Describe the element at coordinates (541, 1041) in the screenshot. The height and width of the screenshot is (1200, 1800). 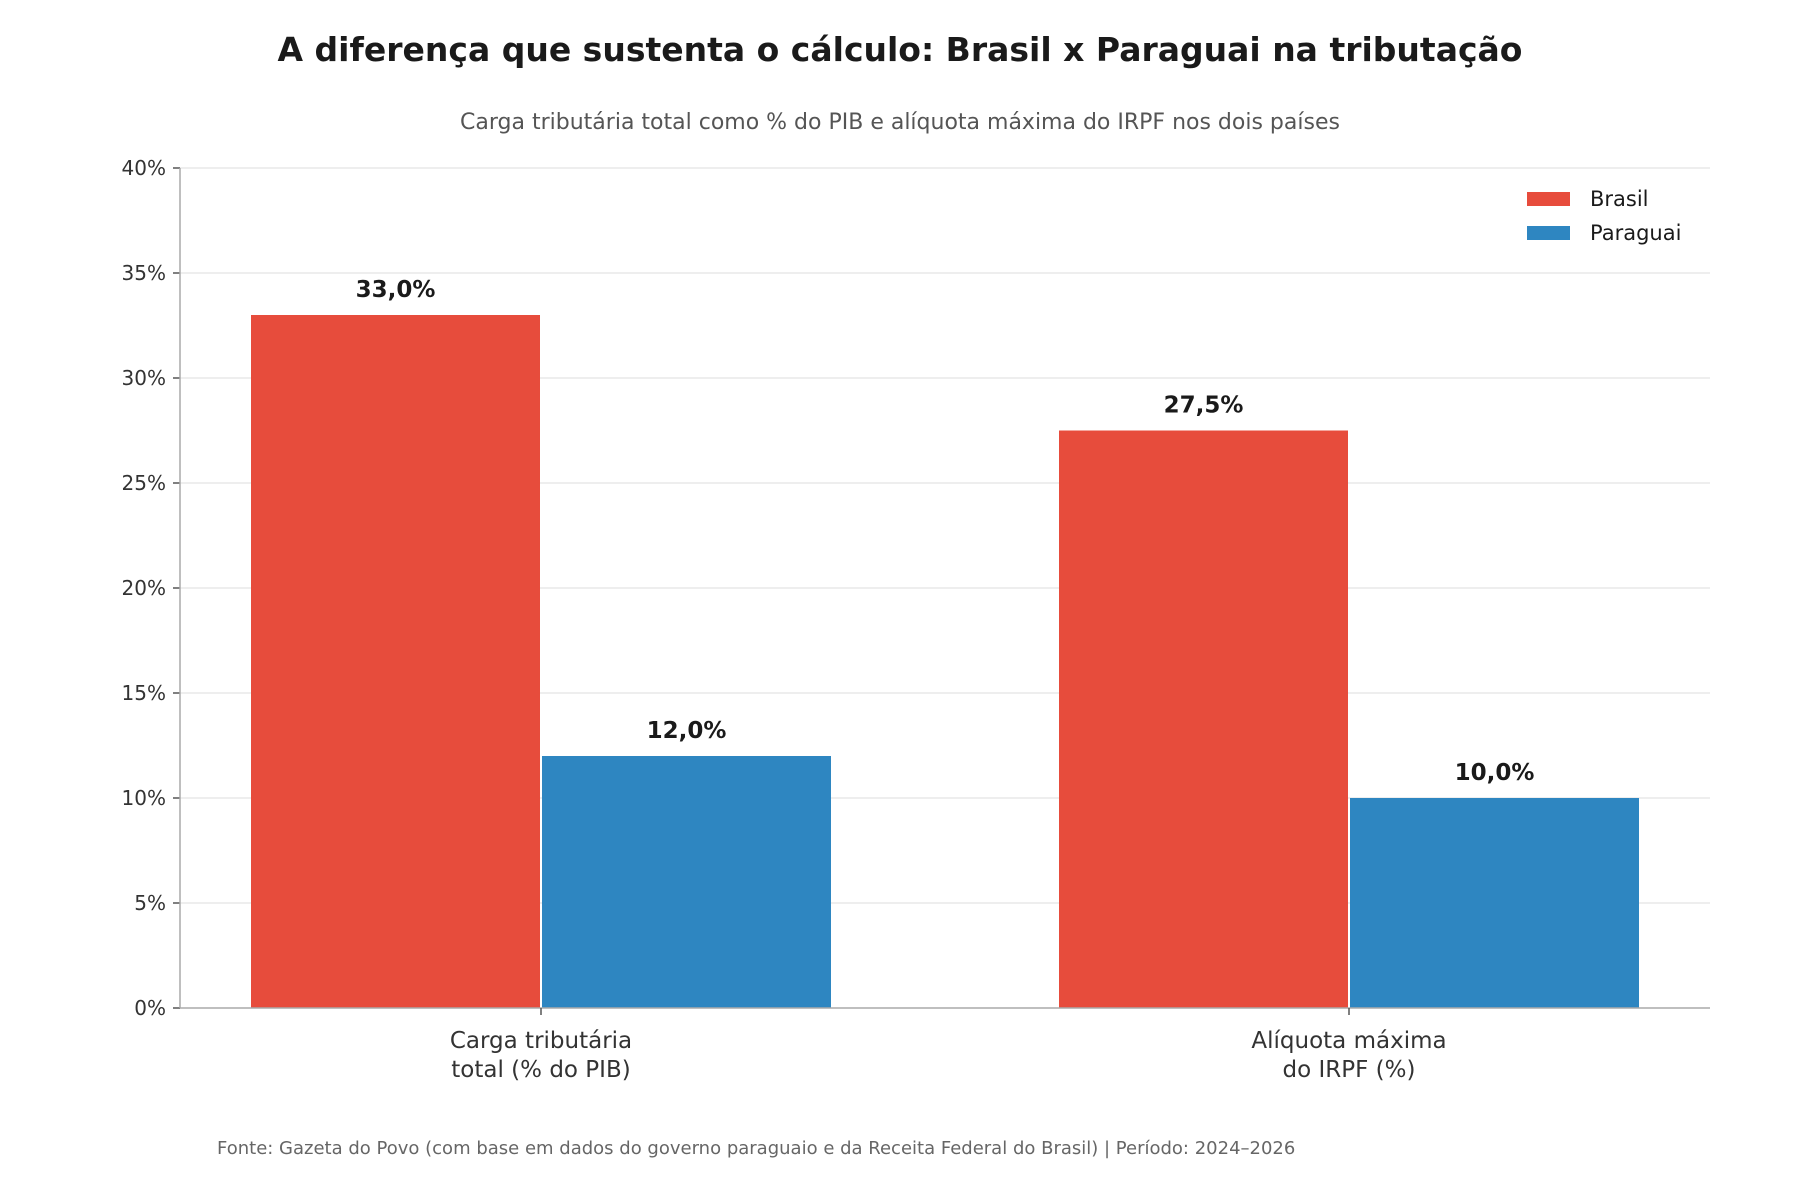
I see `x-tick-label: Carga tributária` at that location.